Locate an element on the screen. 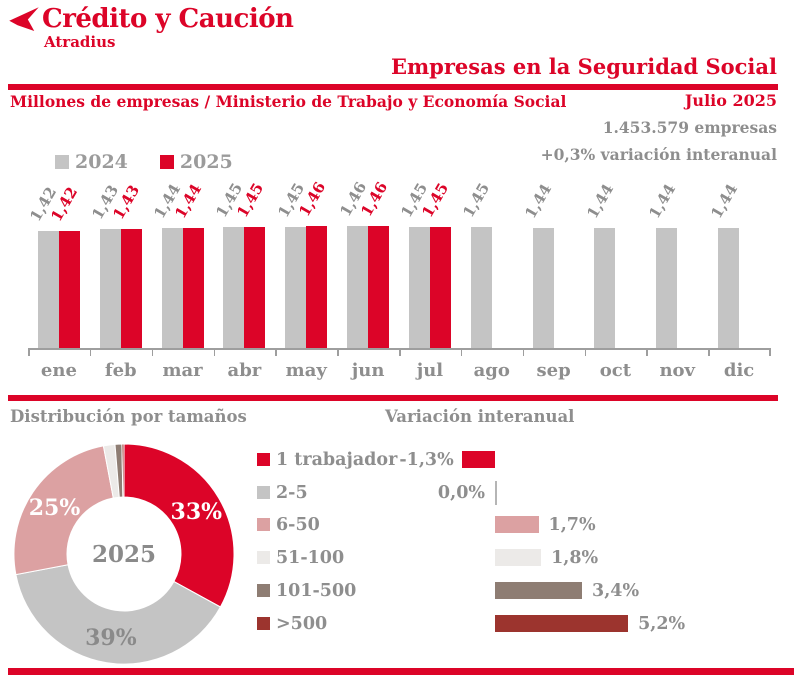  bar-2025-mar is located at coordinates (193, 288).